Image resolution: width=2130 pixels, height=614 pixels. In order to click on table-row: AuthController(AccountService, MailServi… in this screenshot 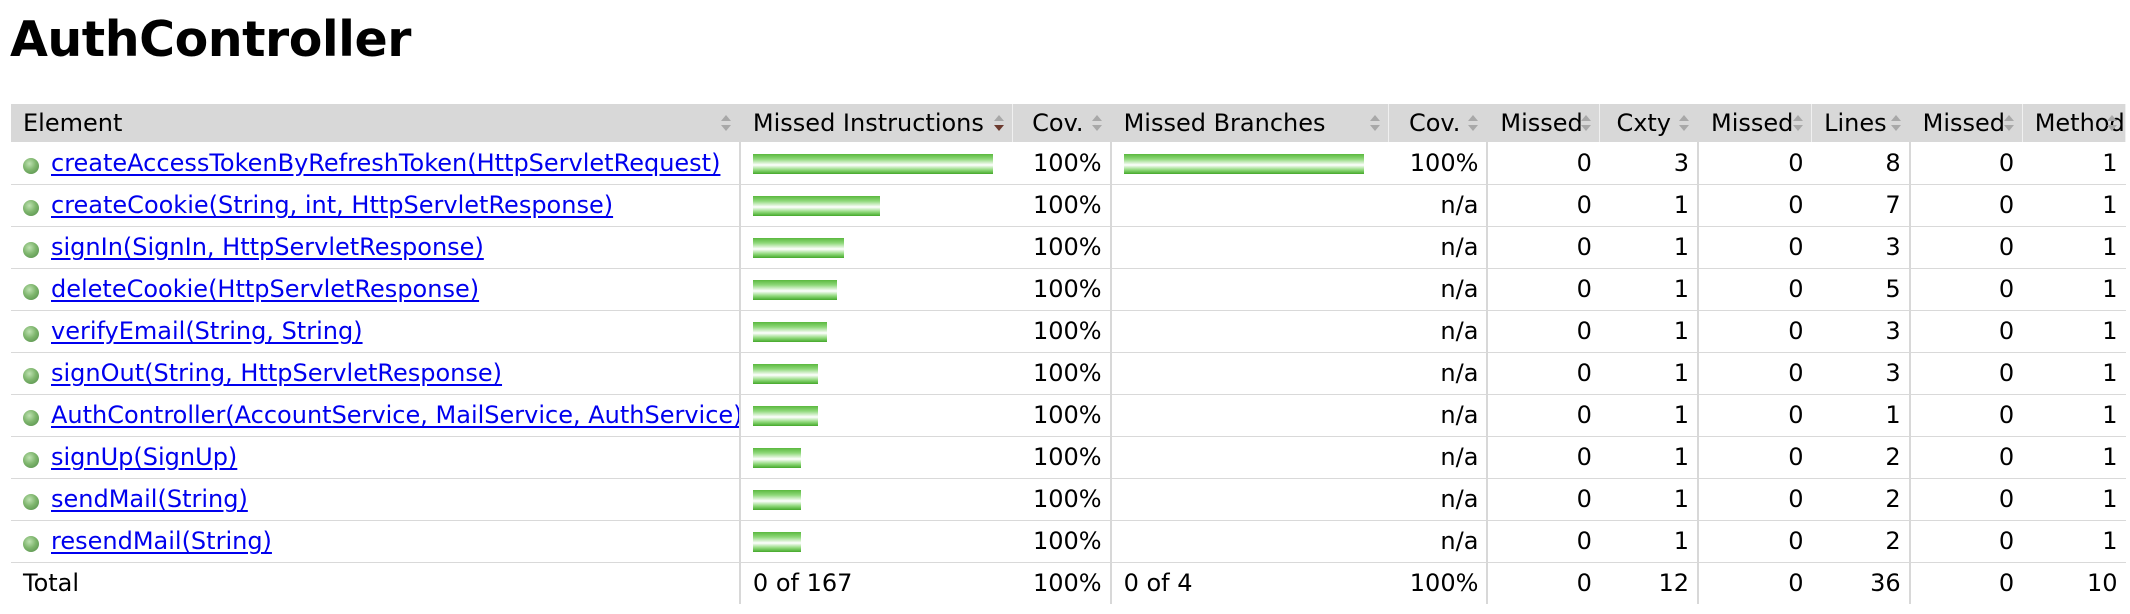, I will do `click(1068, 415)`.